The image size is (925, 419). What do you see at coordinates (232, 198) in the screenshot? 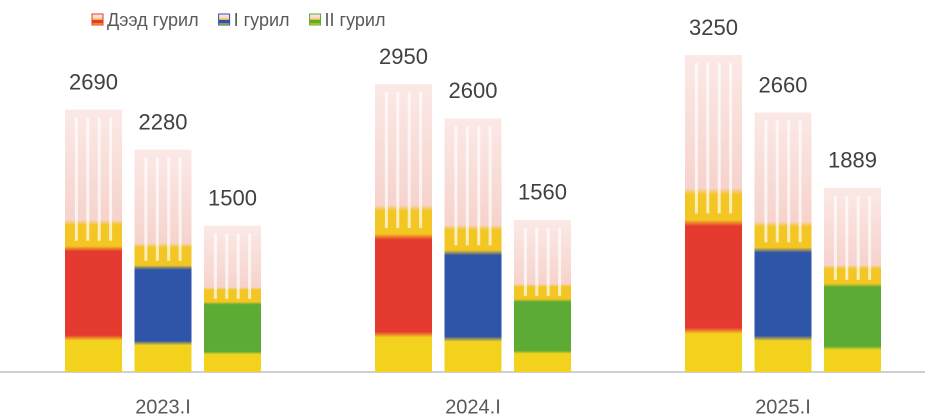
I see `data-label: 1500` at bounding box center [232, 198].